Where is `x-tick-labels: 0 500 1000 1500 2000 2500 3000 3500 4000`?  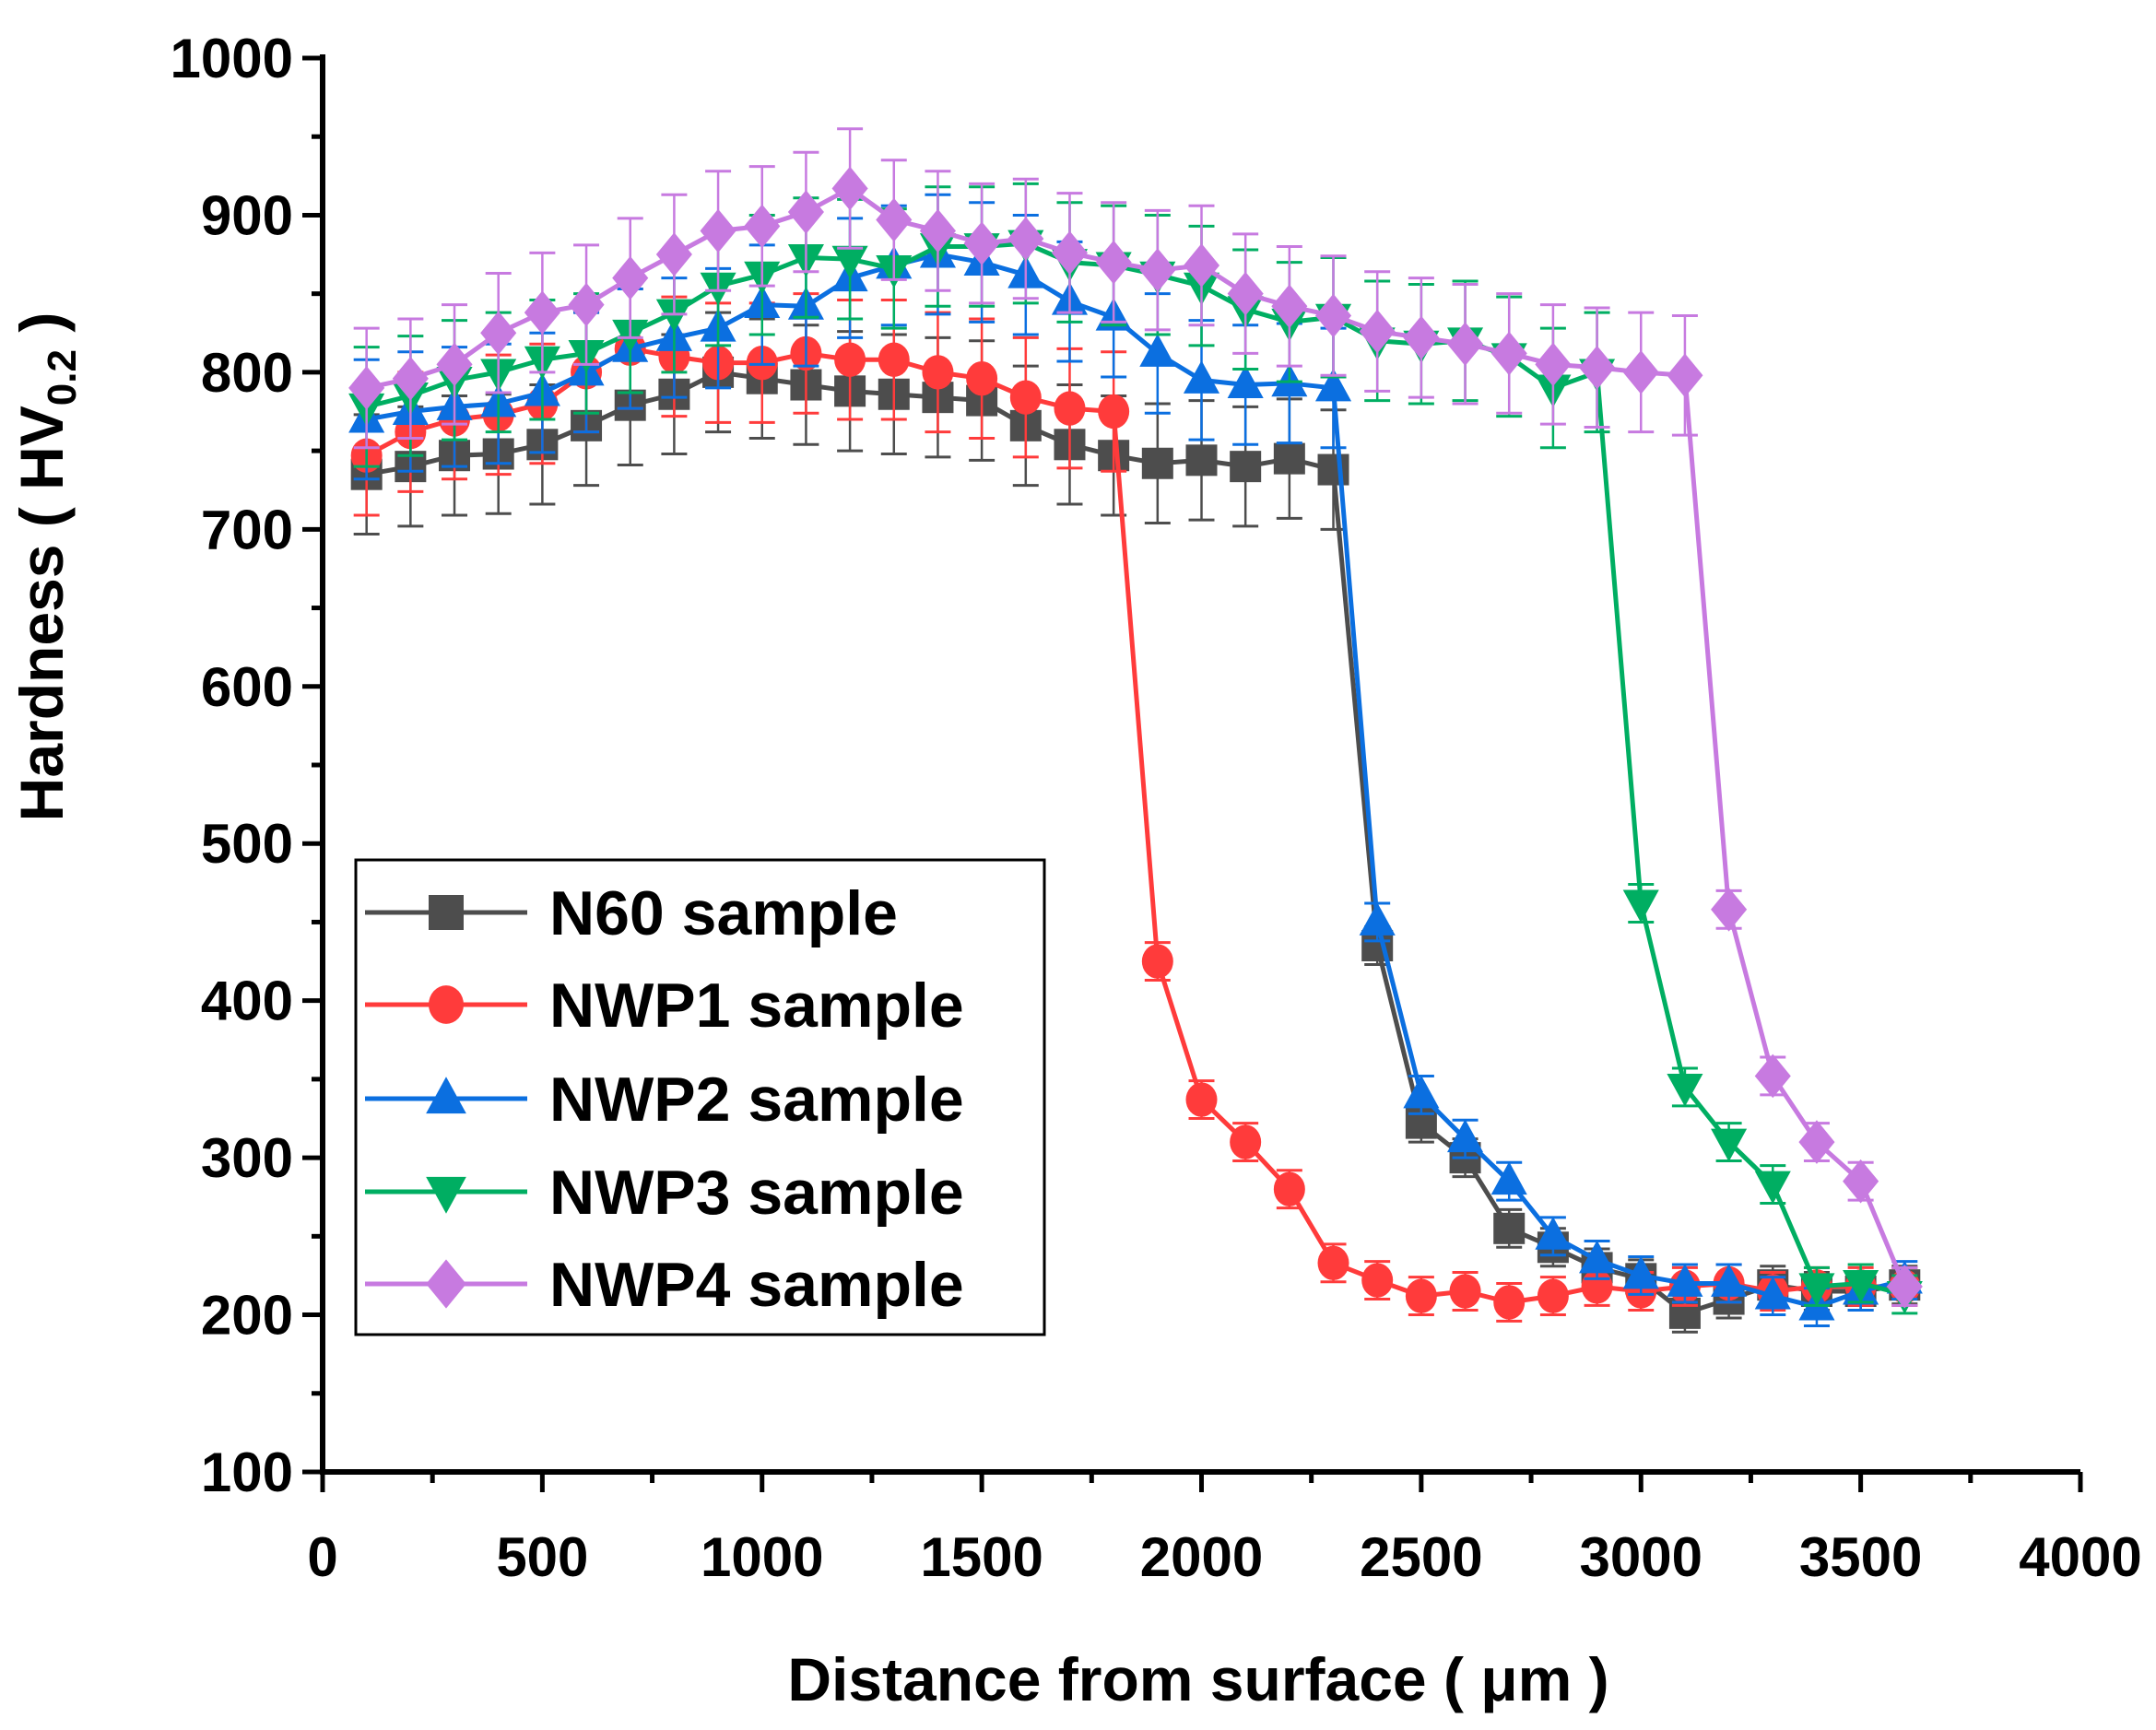 x-tick-labels: 0 500 1000 1500 2000 2500 3000 3500 4000 is located at coordinates (1224, 1557).